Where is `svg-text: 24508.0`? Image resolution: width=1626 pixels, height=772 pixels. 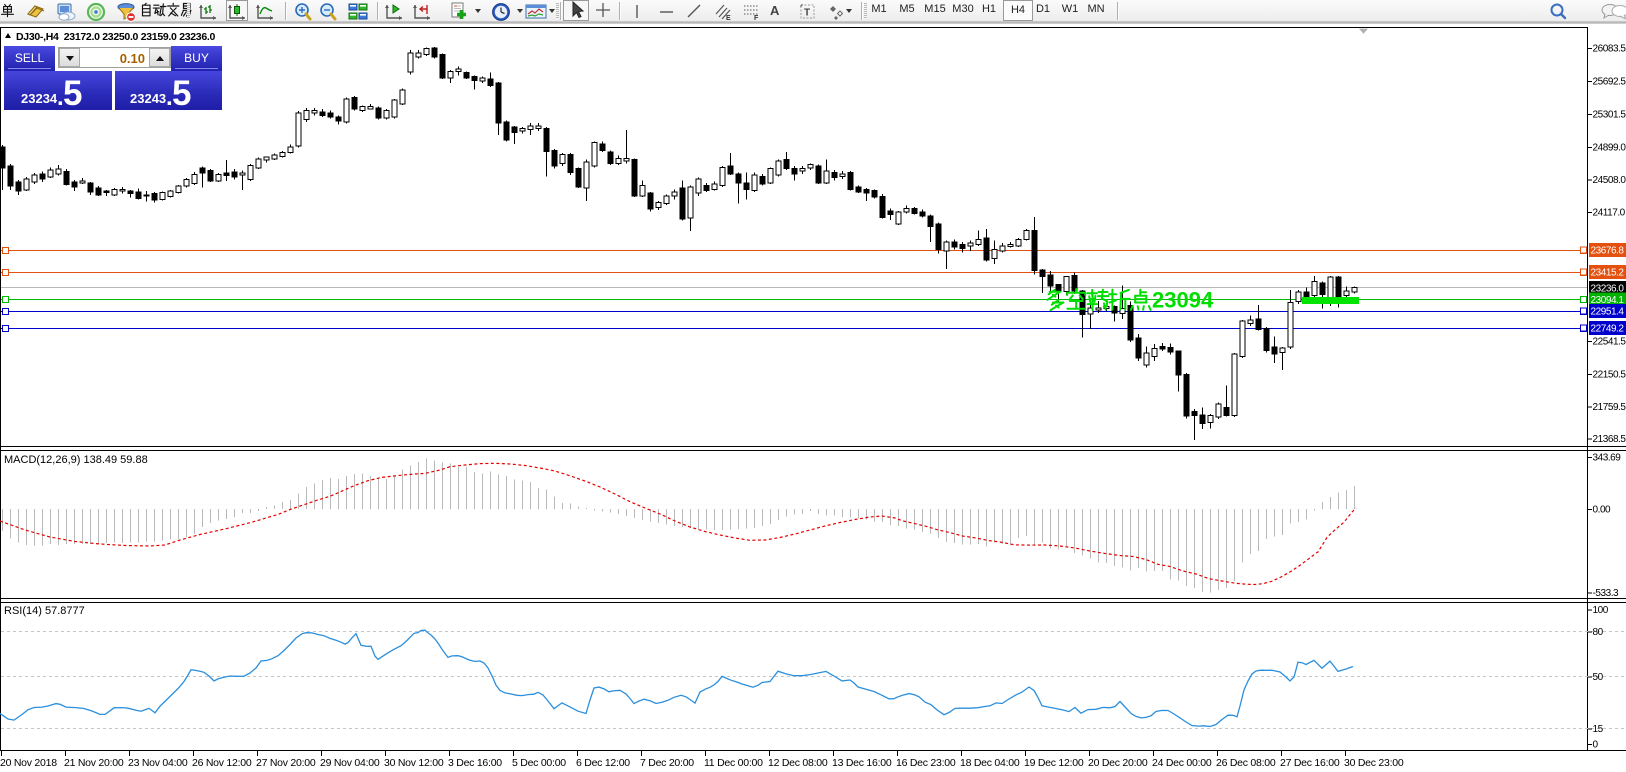
svg-text: 24508.0 is located at coordinates (1609, 180).